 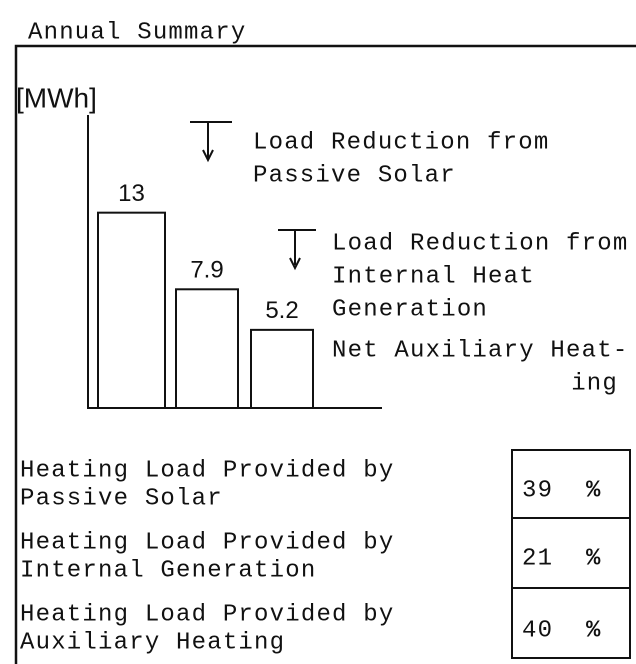 What do you see at coordinates (594, 383) in the screenshot?
I see `annotation: ing` at bounding box center [594, 383].